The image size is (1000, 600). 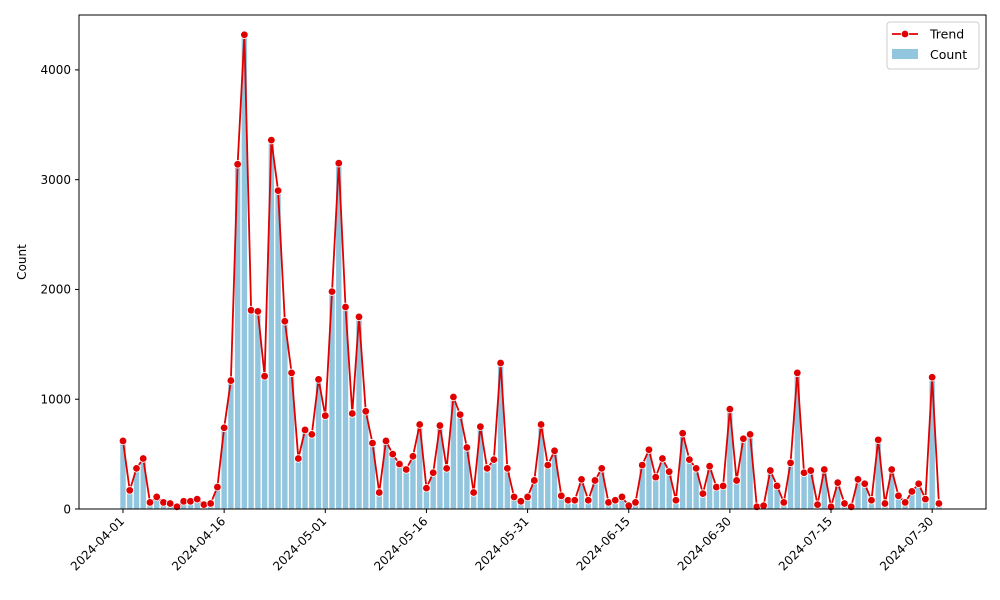 I want to click on legend: Trend Count, so click(x=933, y=45).